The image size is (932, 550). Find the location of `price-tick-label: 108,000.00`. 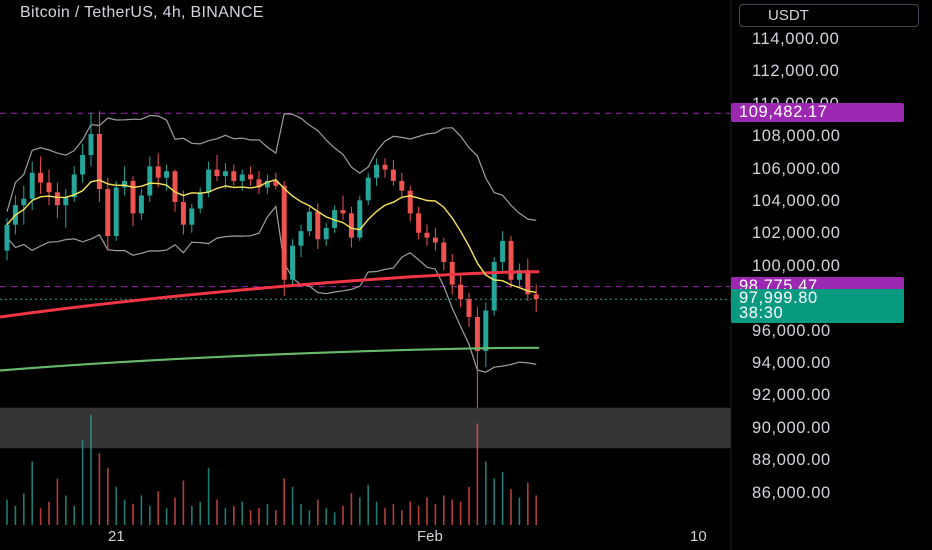

price-tick-label: 108,000.00 is located at coordinates (796, 136).